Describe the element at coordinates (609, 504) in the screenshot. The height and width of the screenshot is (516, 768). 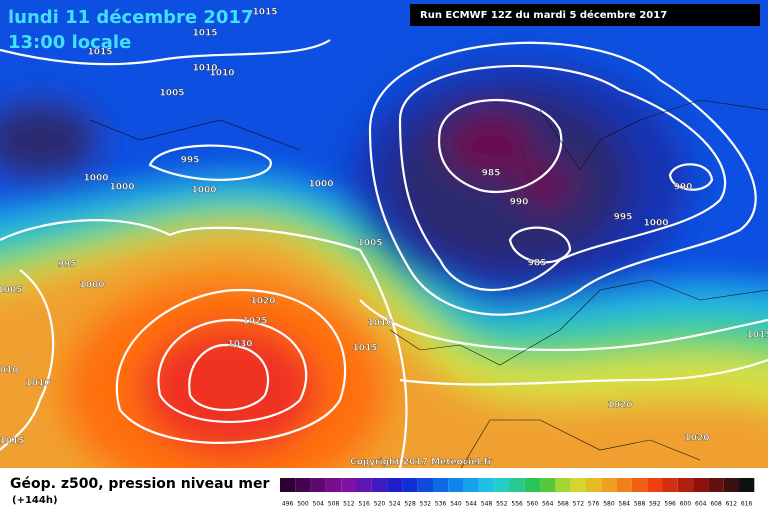
I see `scale-label: 580` at that location.